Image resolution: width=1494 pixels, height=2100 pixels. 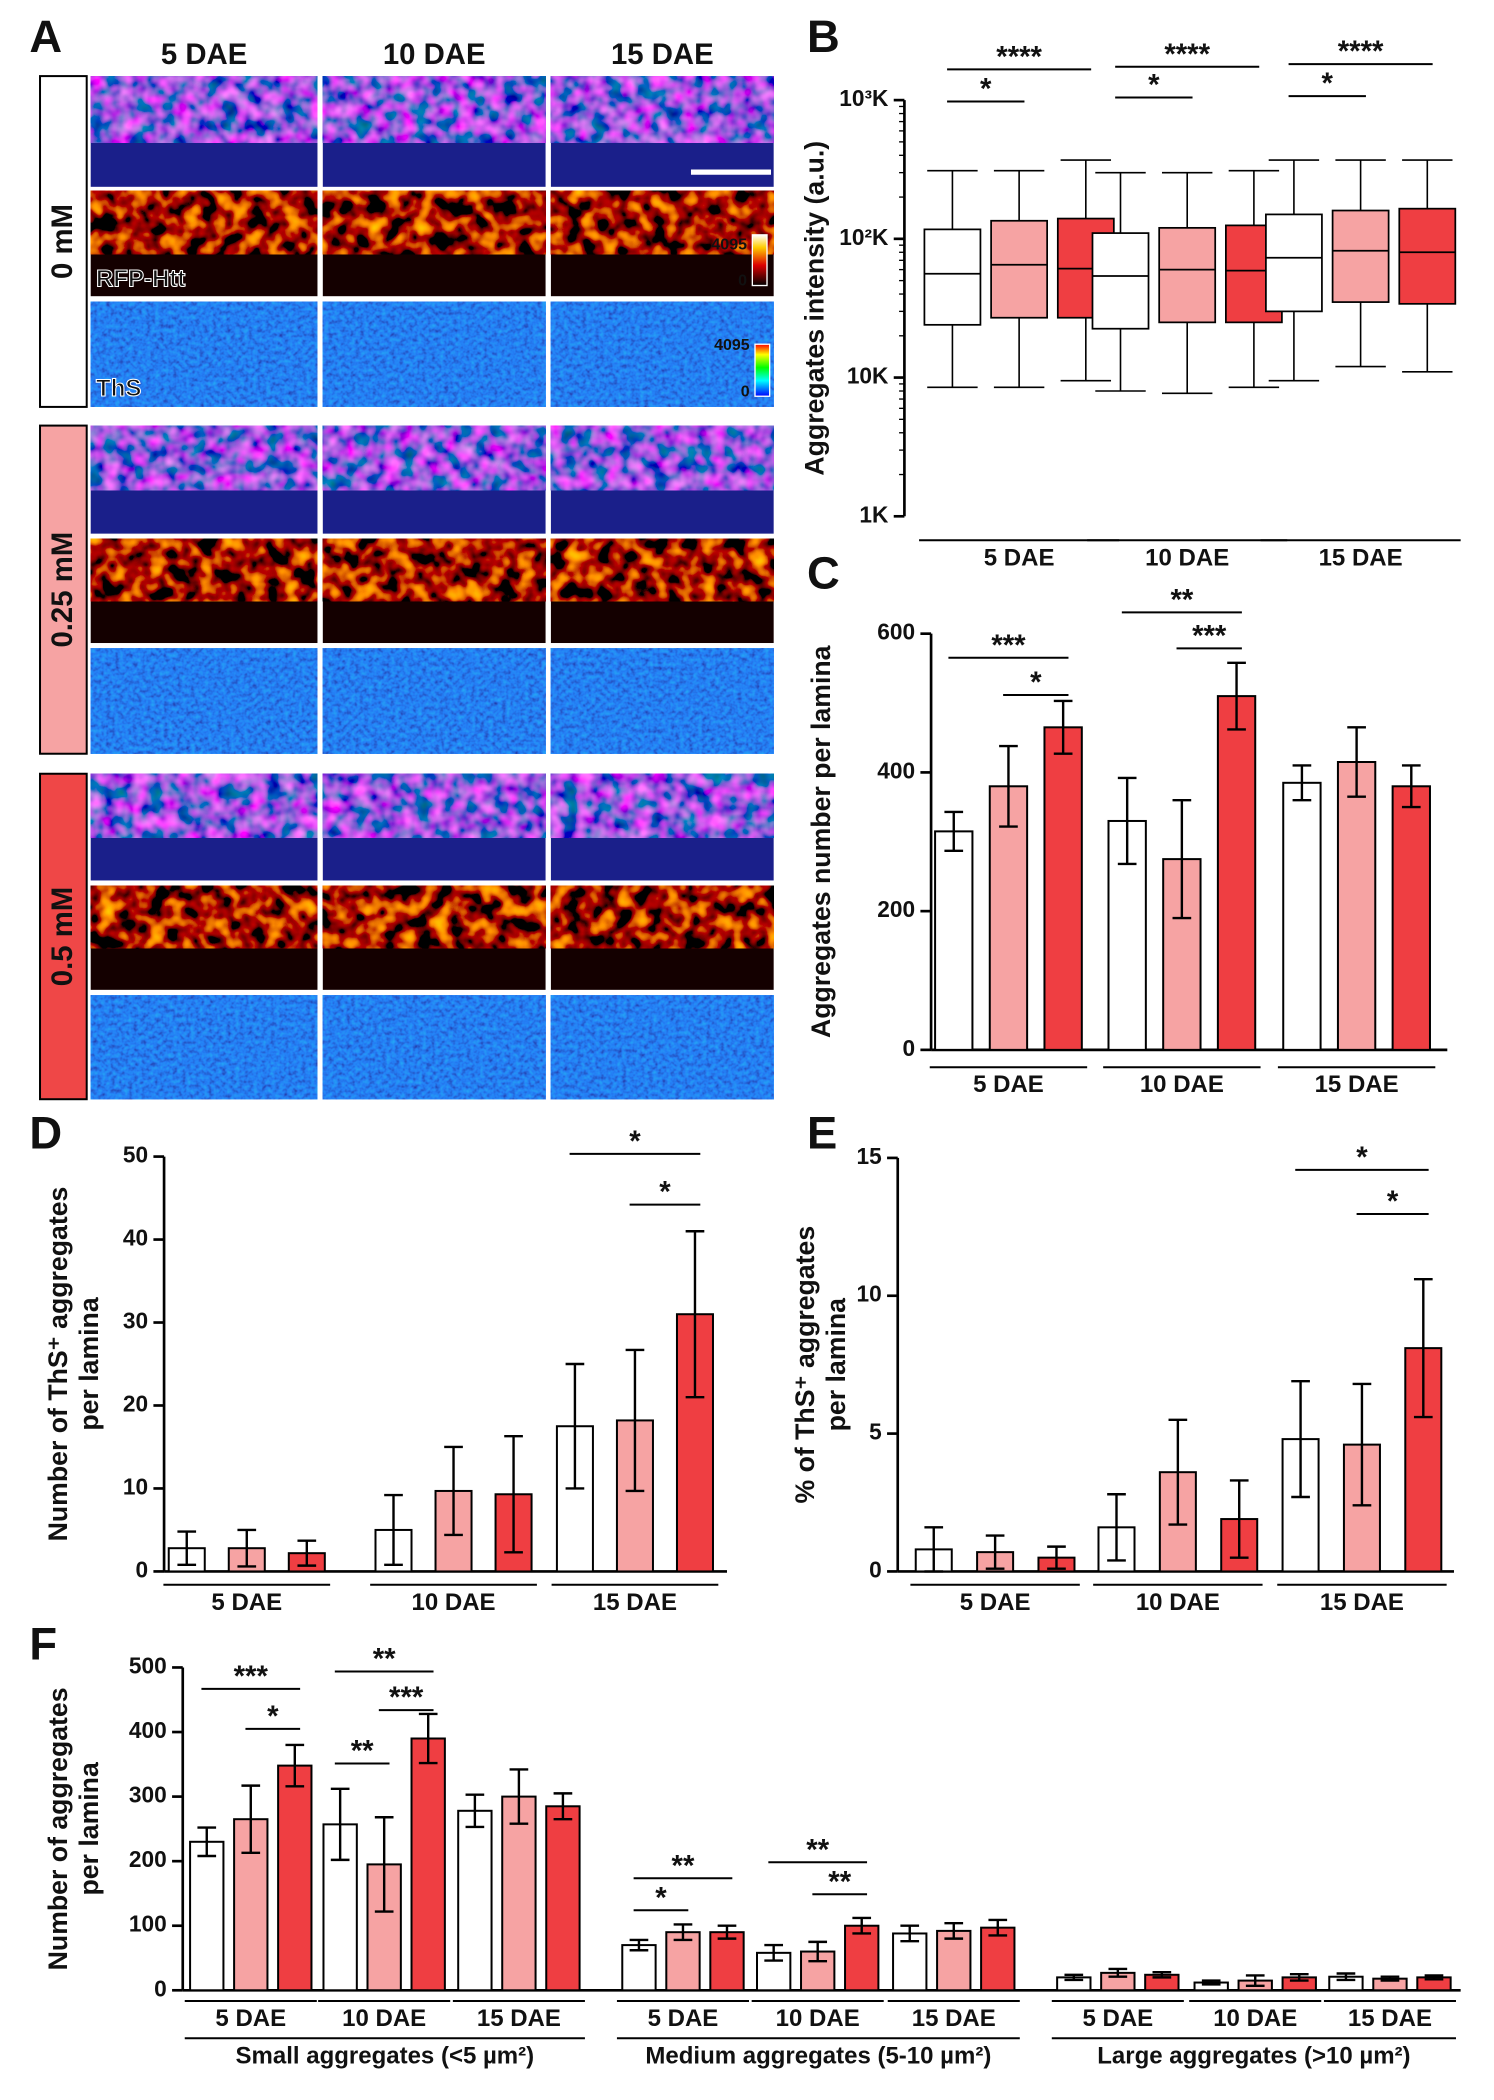 What do you see at coordinates (148, 1795) in the screenshot?
I see `y-tick-label: 300` at bounding box center [148, 1795].